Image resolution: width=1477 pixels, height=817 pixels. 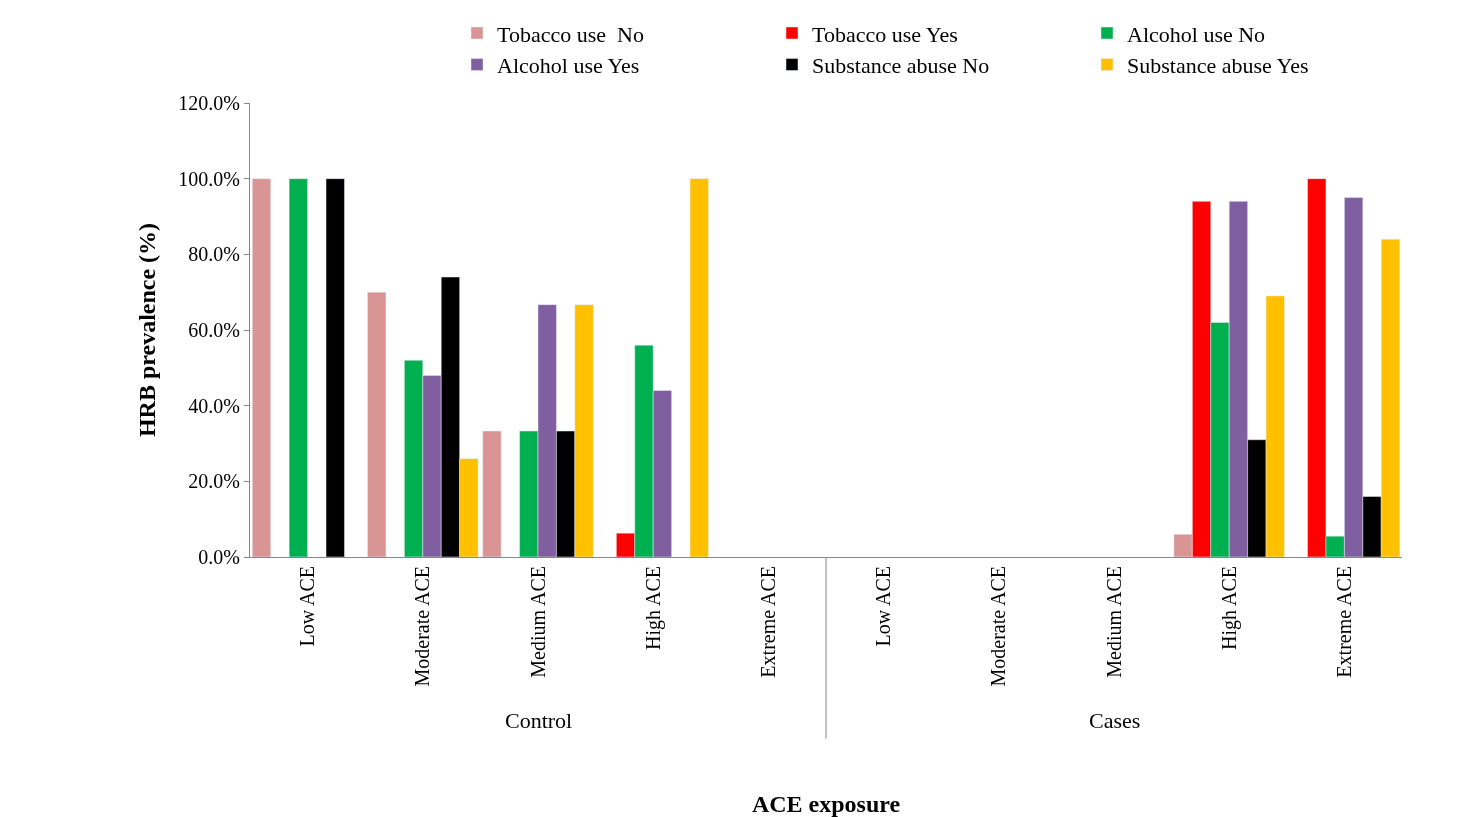 What do you see at coordinates (539, 720) in the screenshot?
I see `text: Control` at bounding box center [539, 720].